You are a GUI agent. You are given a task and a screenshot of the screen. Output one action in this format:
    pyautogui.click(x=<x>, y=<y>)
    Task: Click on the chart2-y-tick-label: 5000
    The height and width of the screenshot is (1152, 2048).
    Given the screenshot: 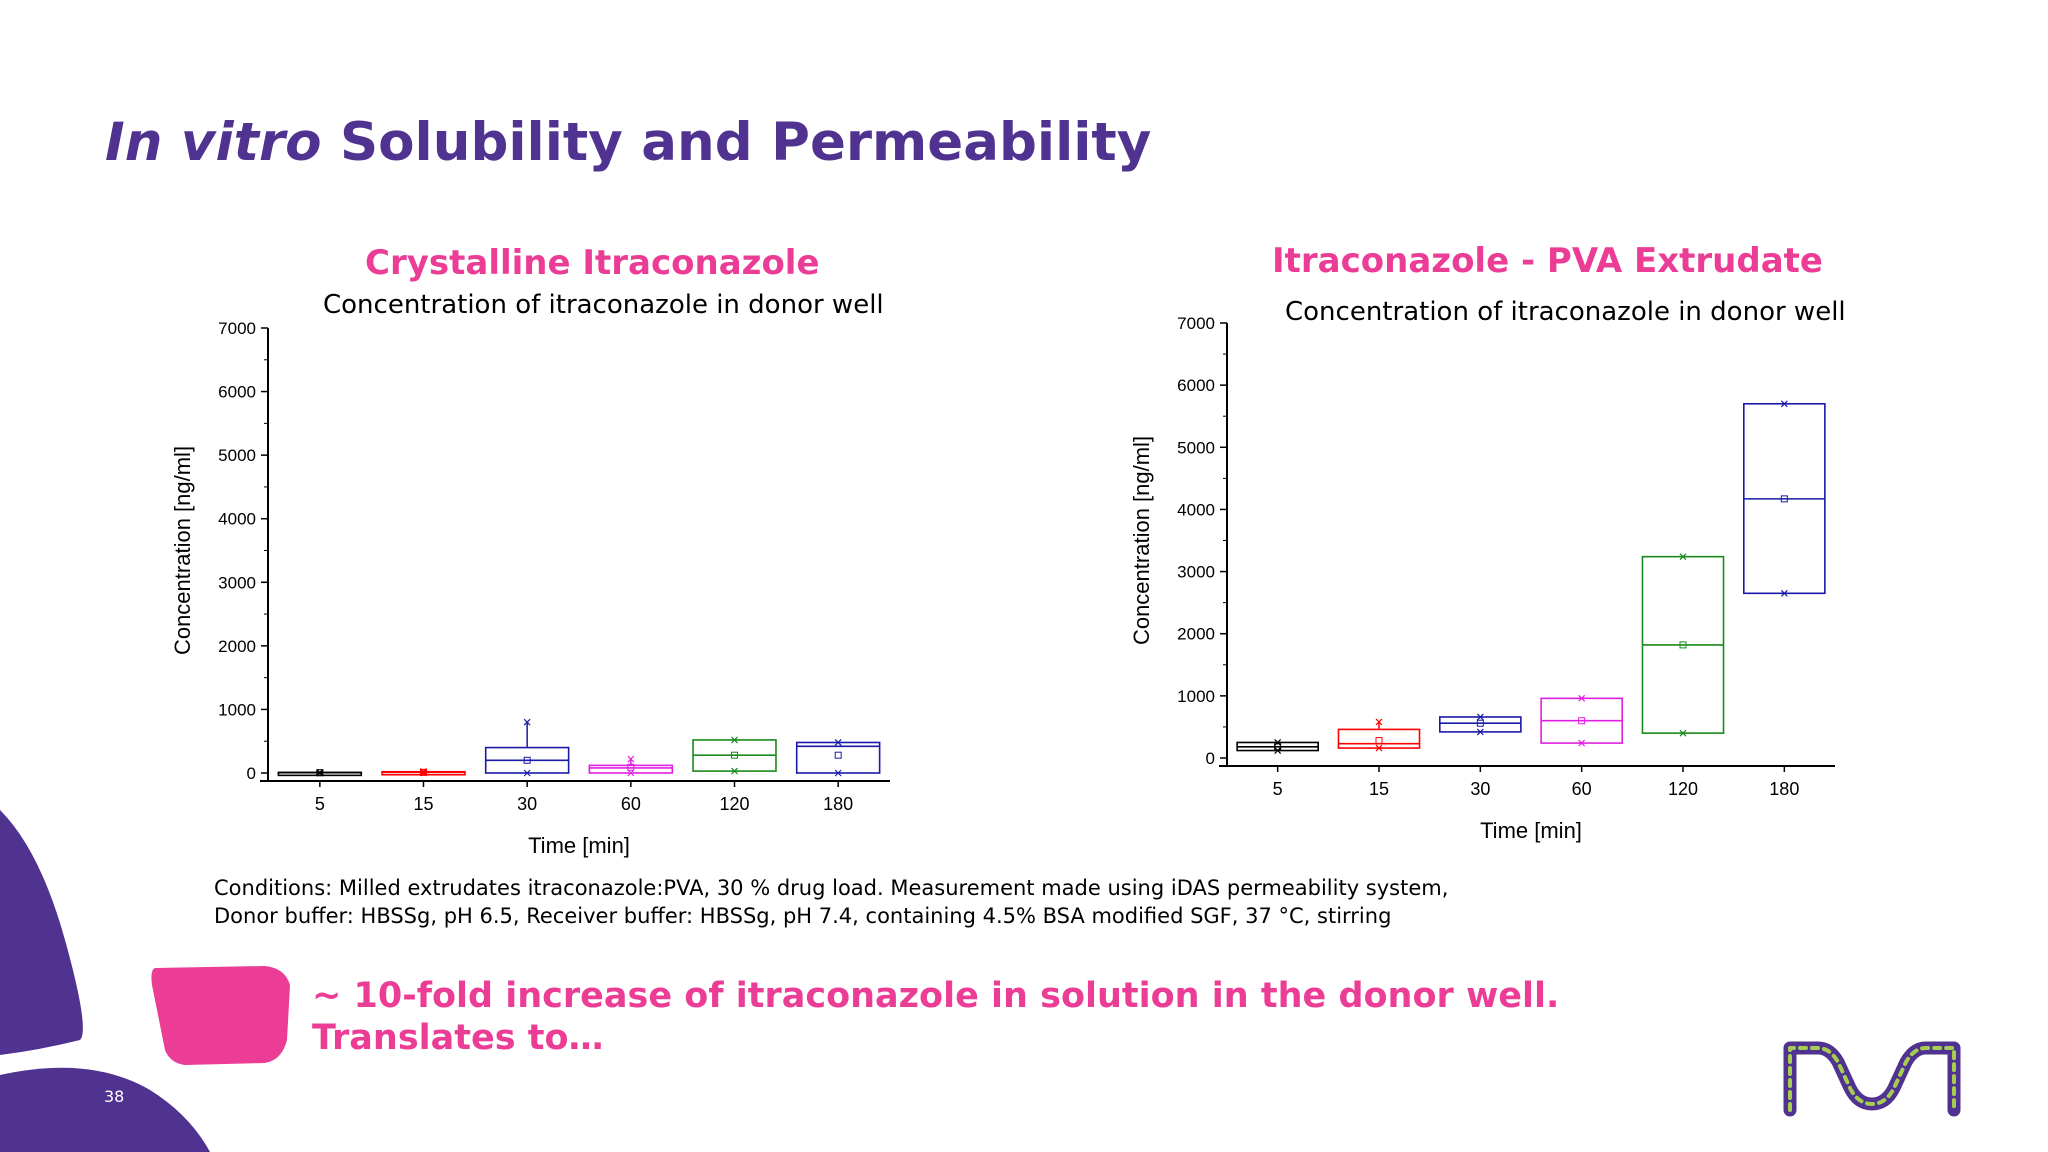 What is the action you would take?
    pyautogui.click(x=1196, y=447)
    